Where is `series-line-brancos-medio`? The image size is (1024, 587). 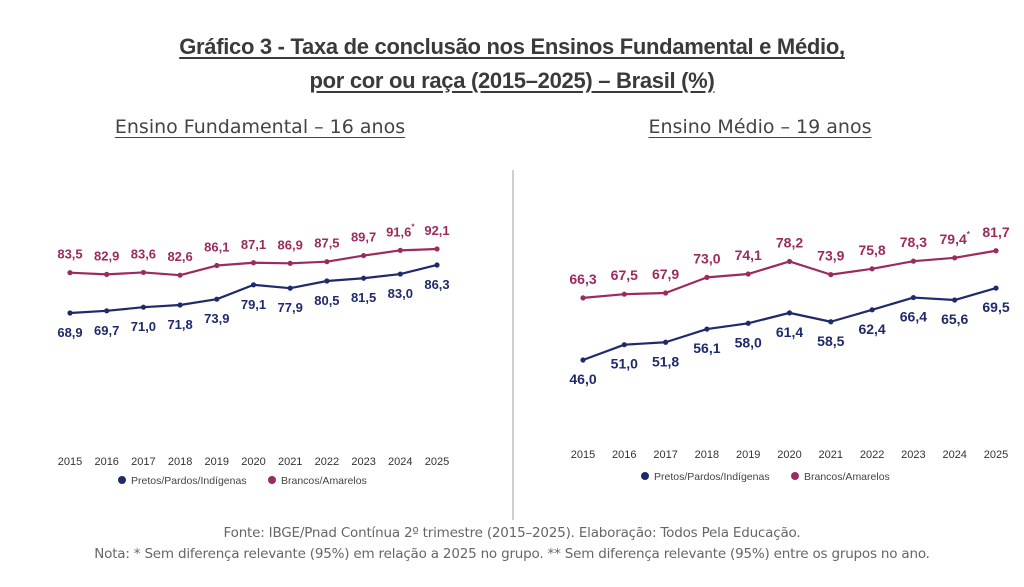
series-line-brancos-medio is located at coordinates (789, 274).